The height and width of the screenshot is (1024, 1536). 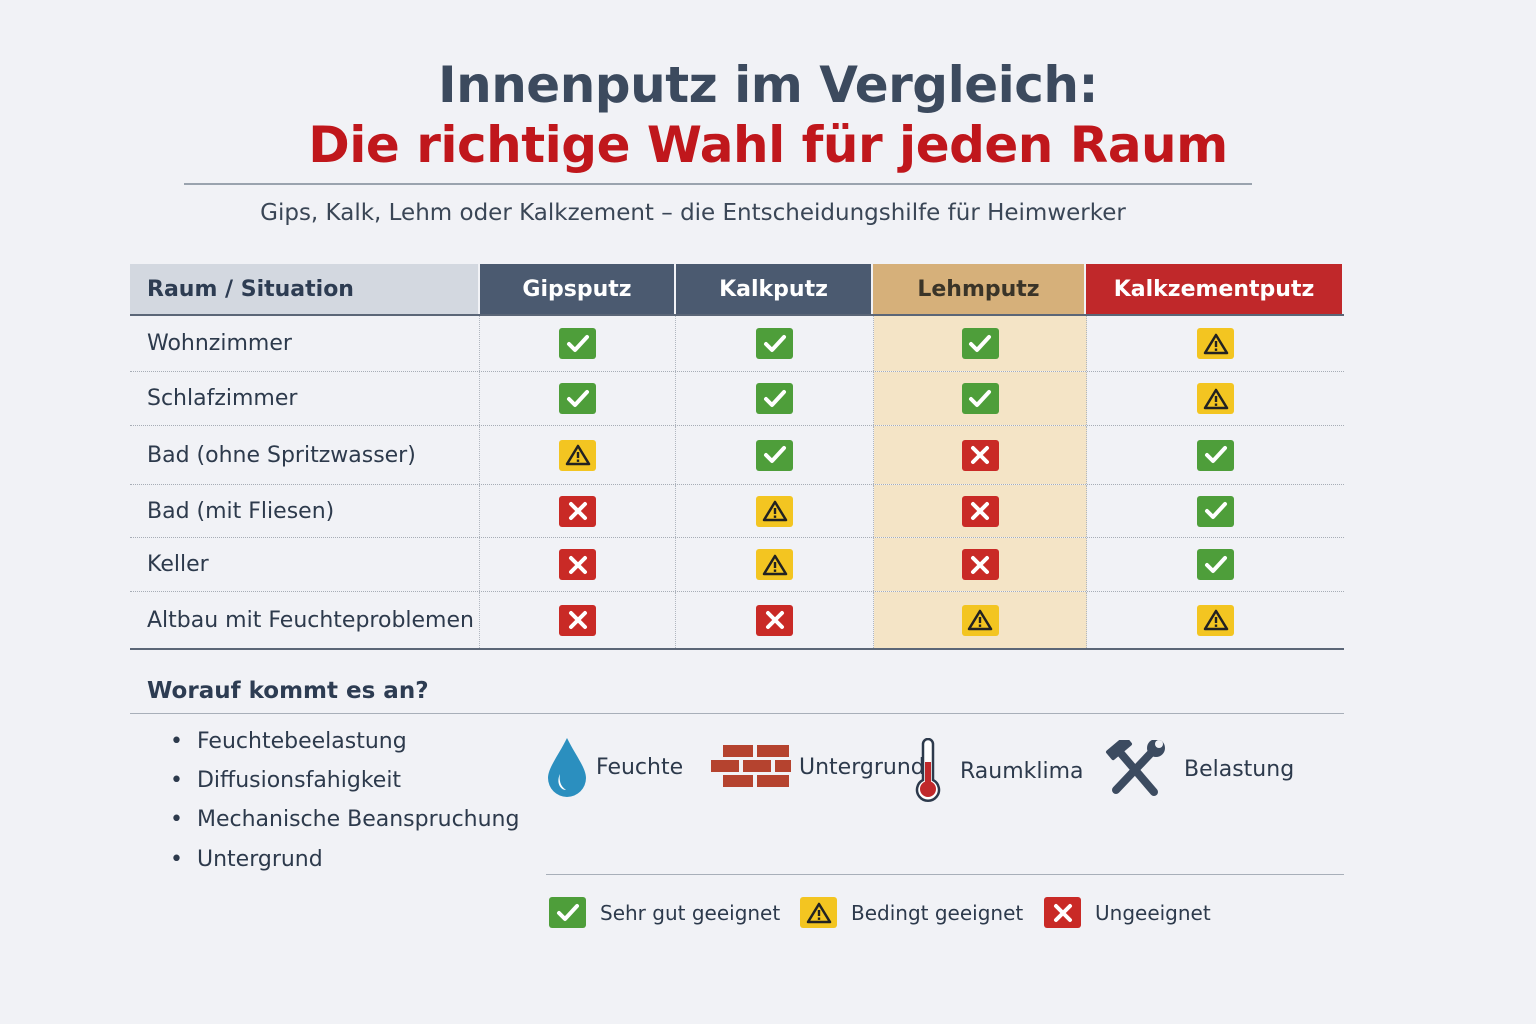 What do you see at coordinates (1214, 289) in the screenshot?
I see `header-kalkzementputz: Kalkzementputz` at bounding box center [1214, 289].